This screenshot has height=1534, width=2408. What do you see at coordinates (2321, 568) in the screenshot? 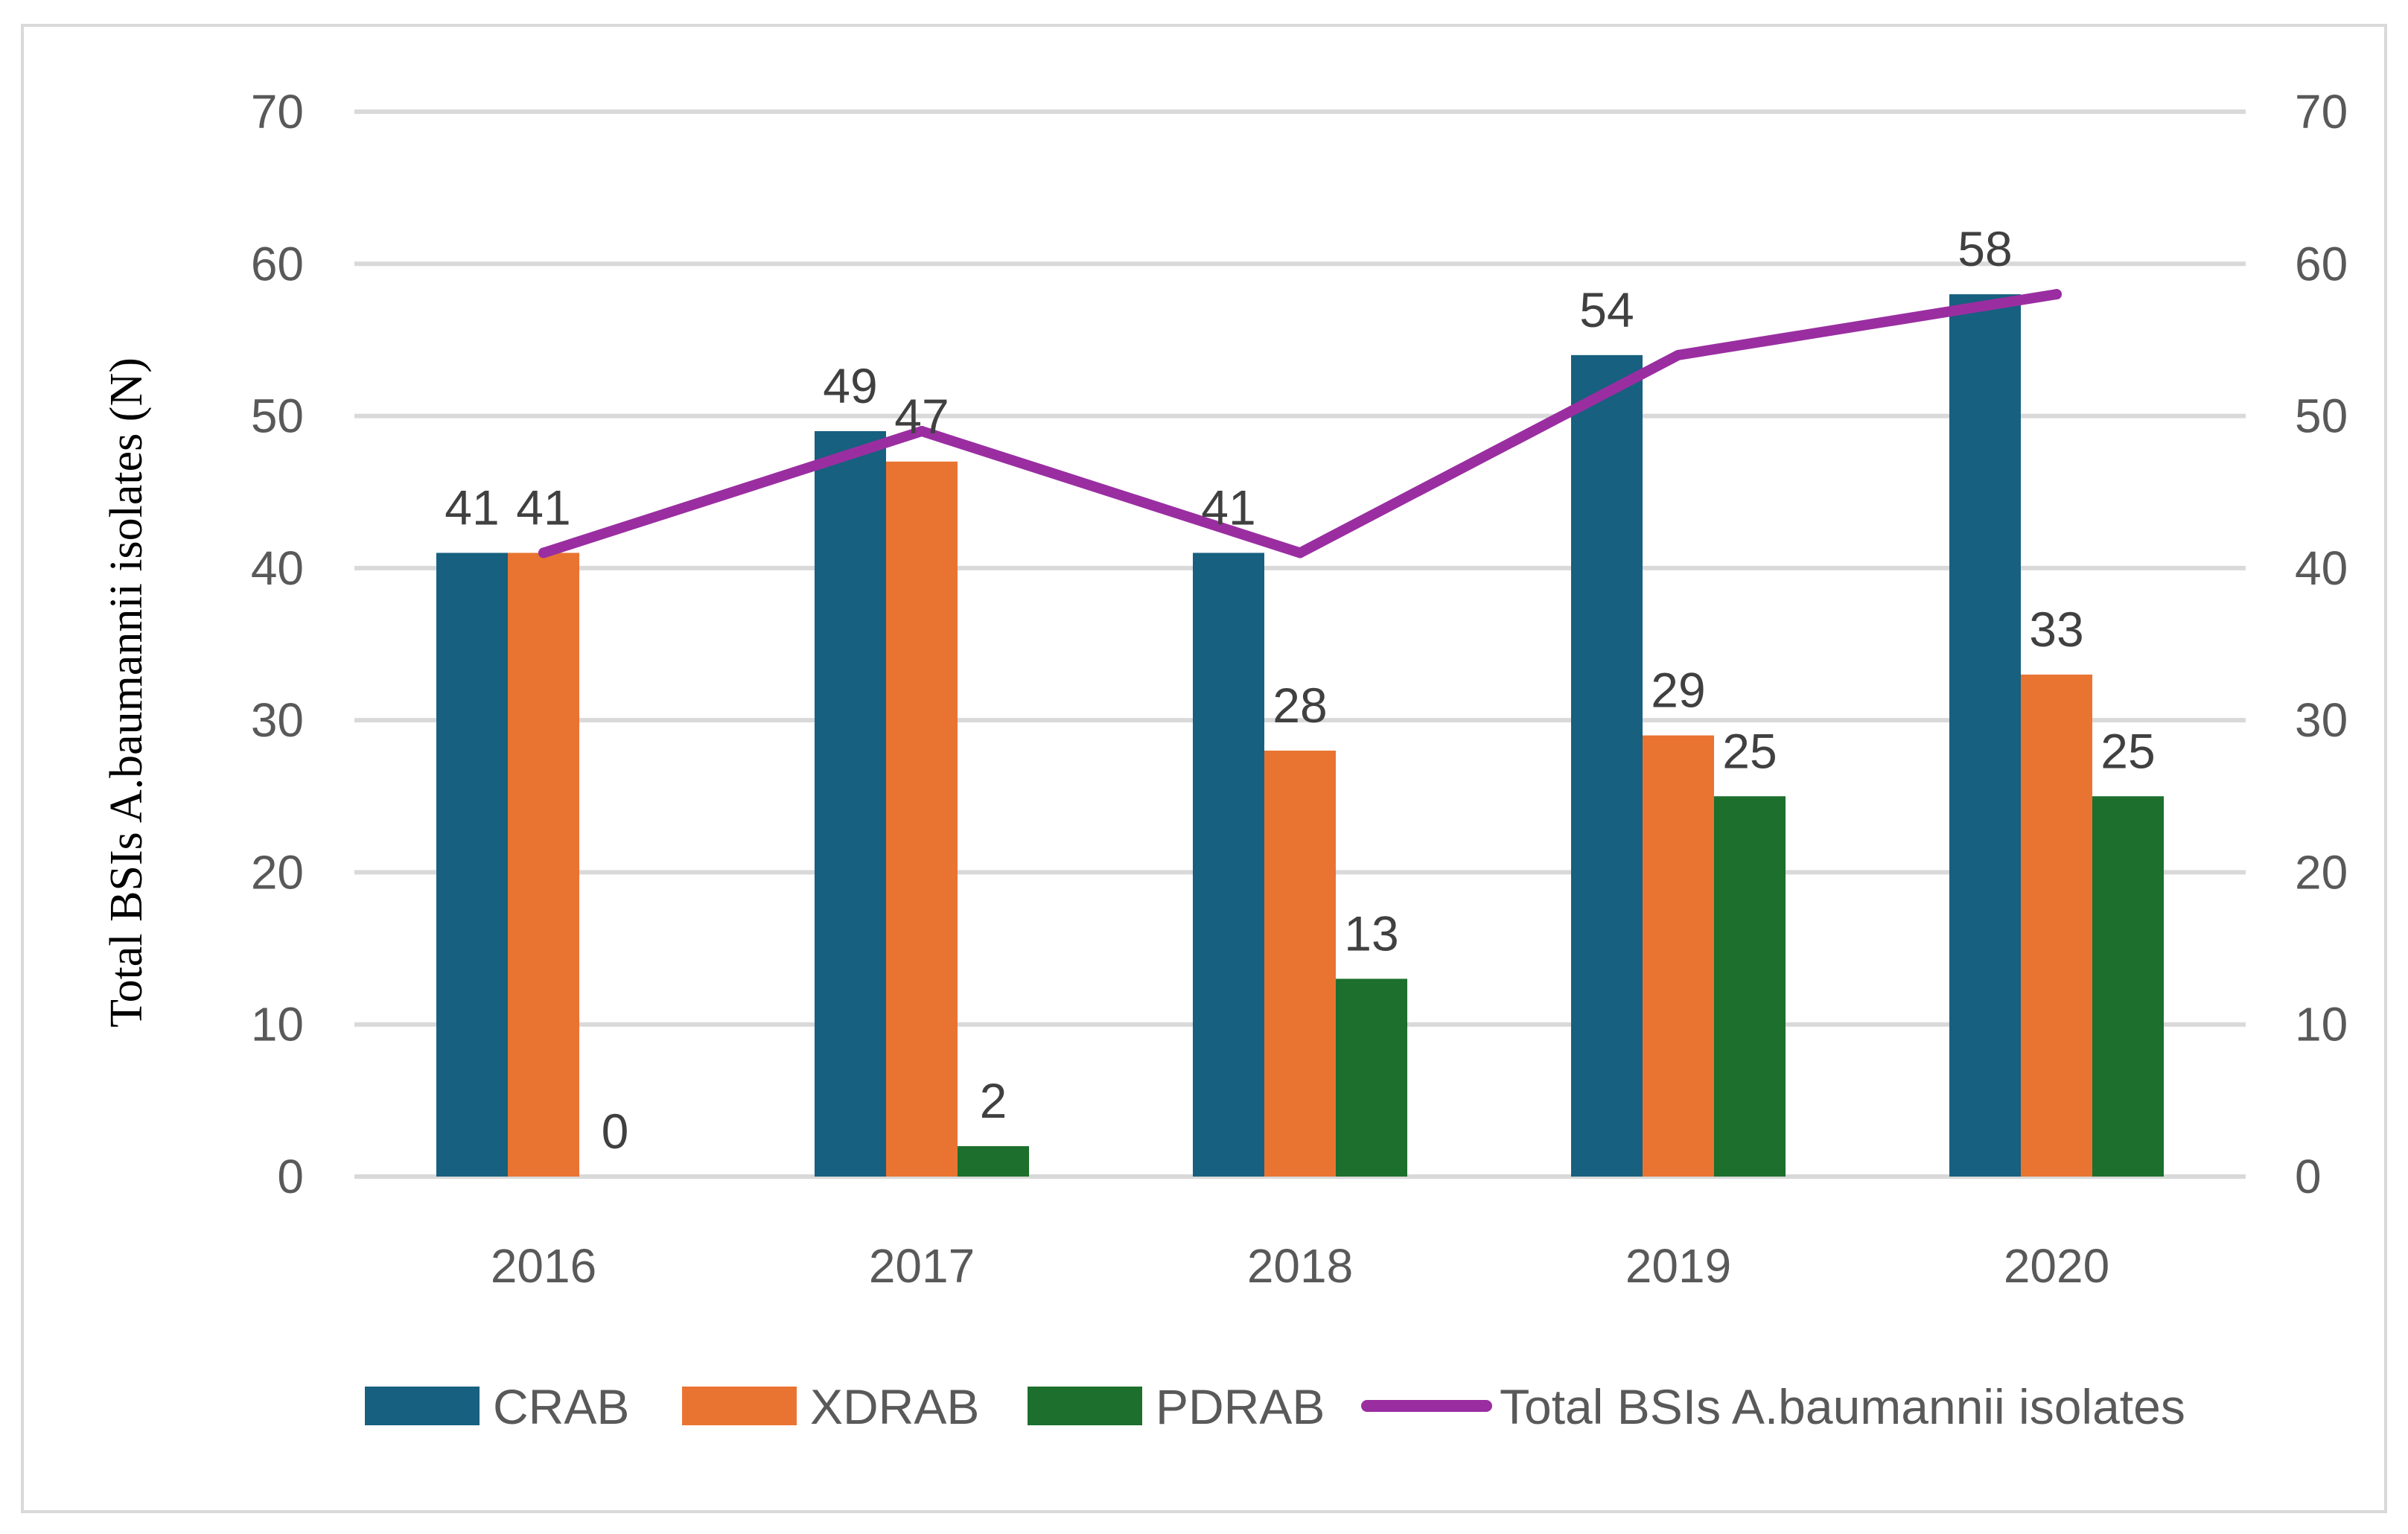
I see `secondary-y-tick-label: 40` at bounding box center [2321, 568].